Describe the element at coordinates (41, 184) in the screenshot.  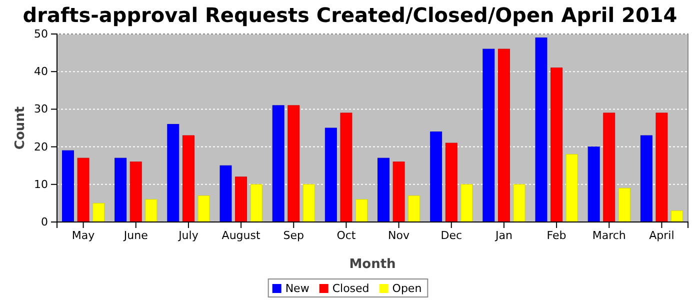
I see `y-tick-label: 10` at that location.